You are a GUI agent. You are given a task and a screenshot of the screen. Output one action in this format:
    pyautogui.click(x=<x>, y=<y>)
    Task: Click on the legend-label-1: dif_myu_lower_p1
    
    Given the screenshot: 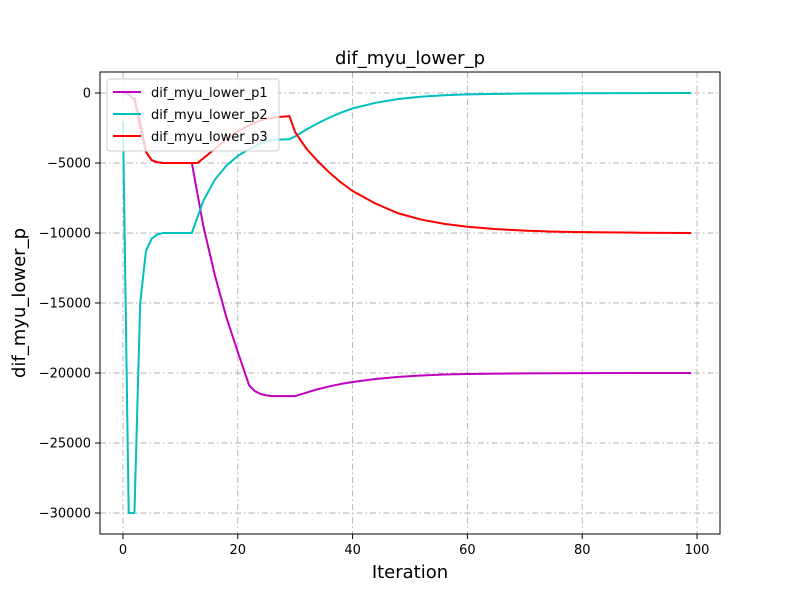 What is the action you would take?
    pyautogui.click(x=209, y=93)
    